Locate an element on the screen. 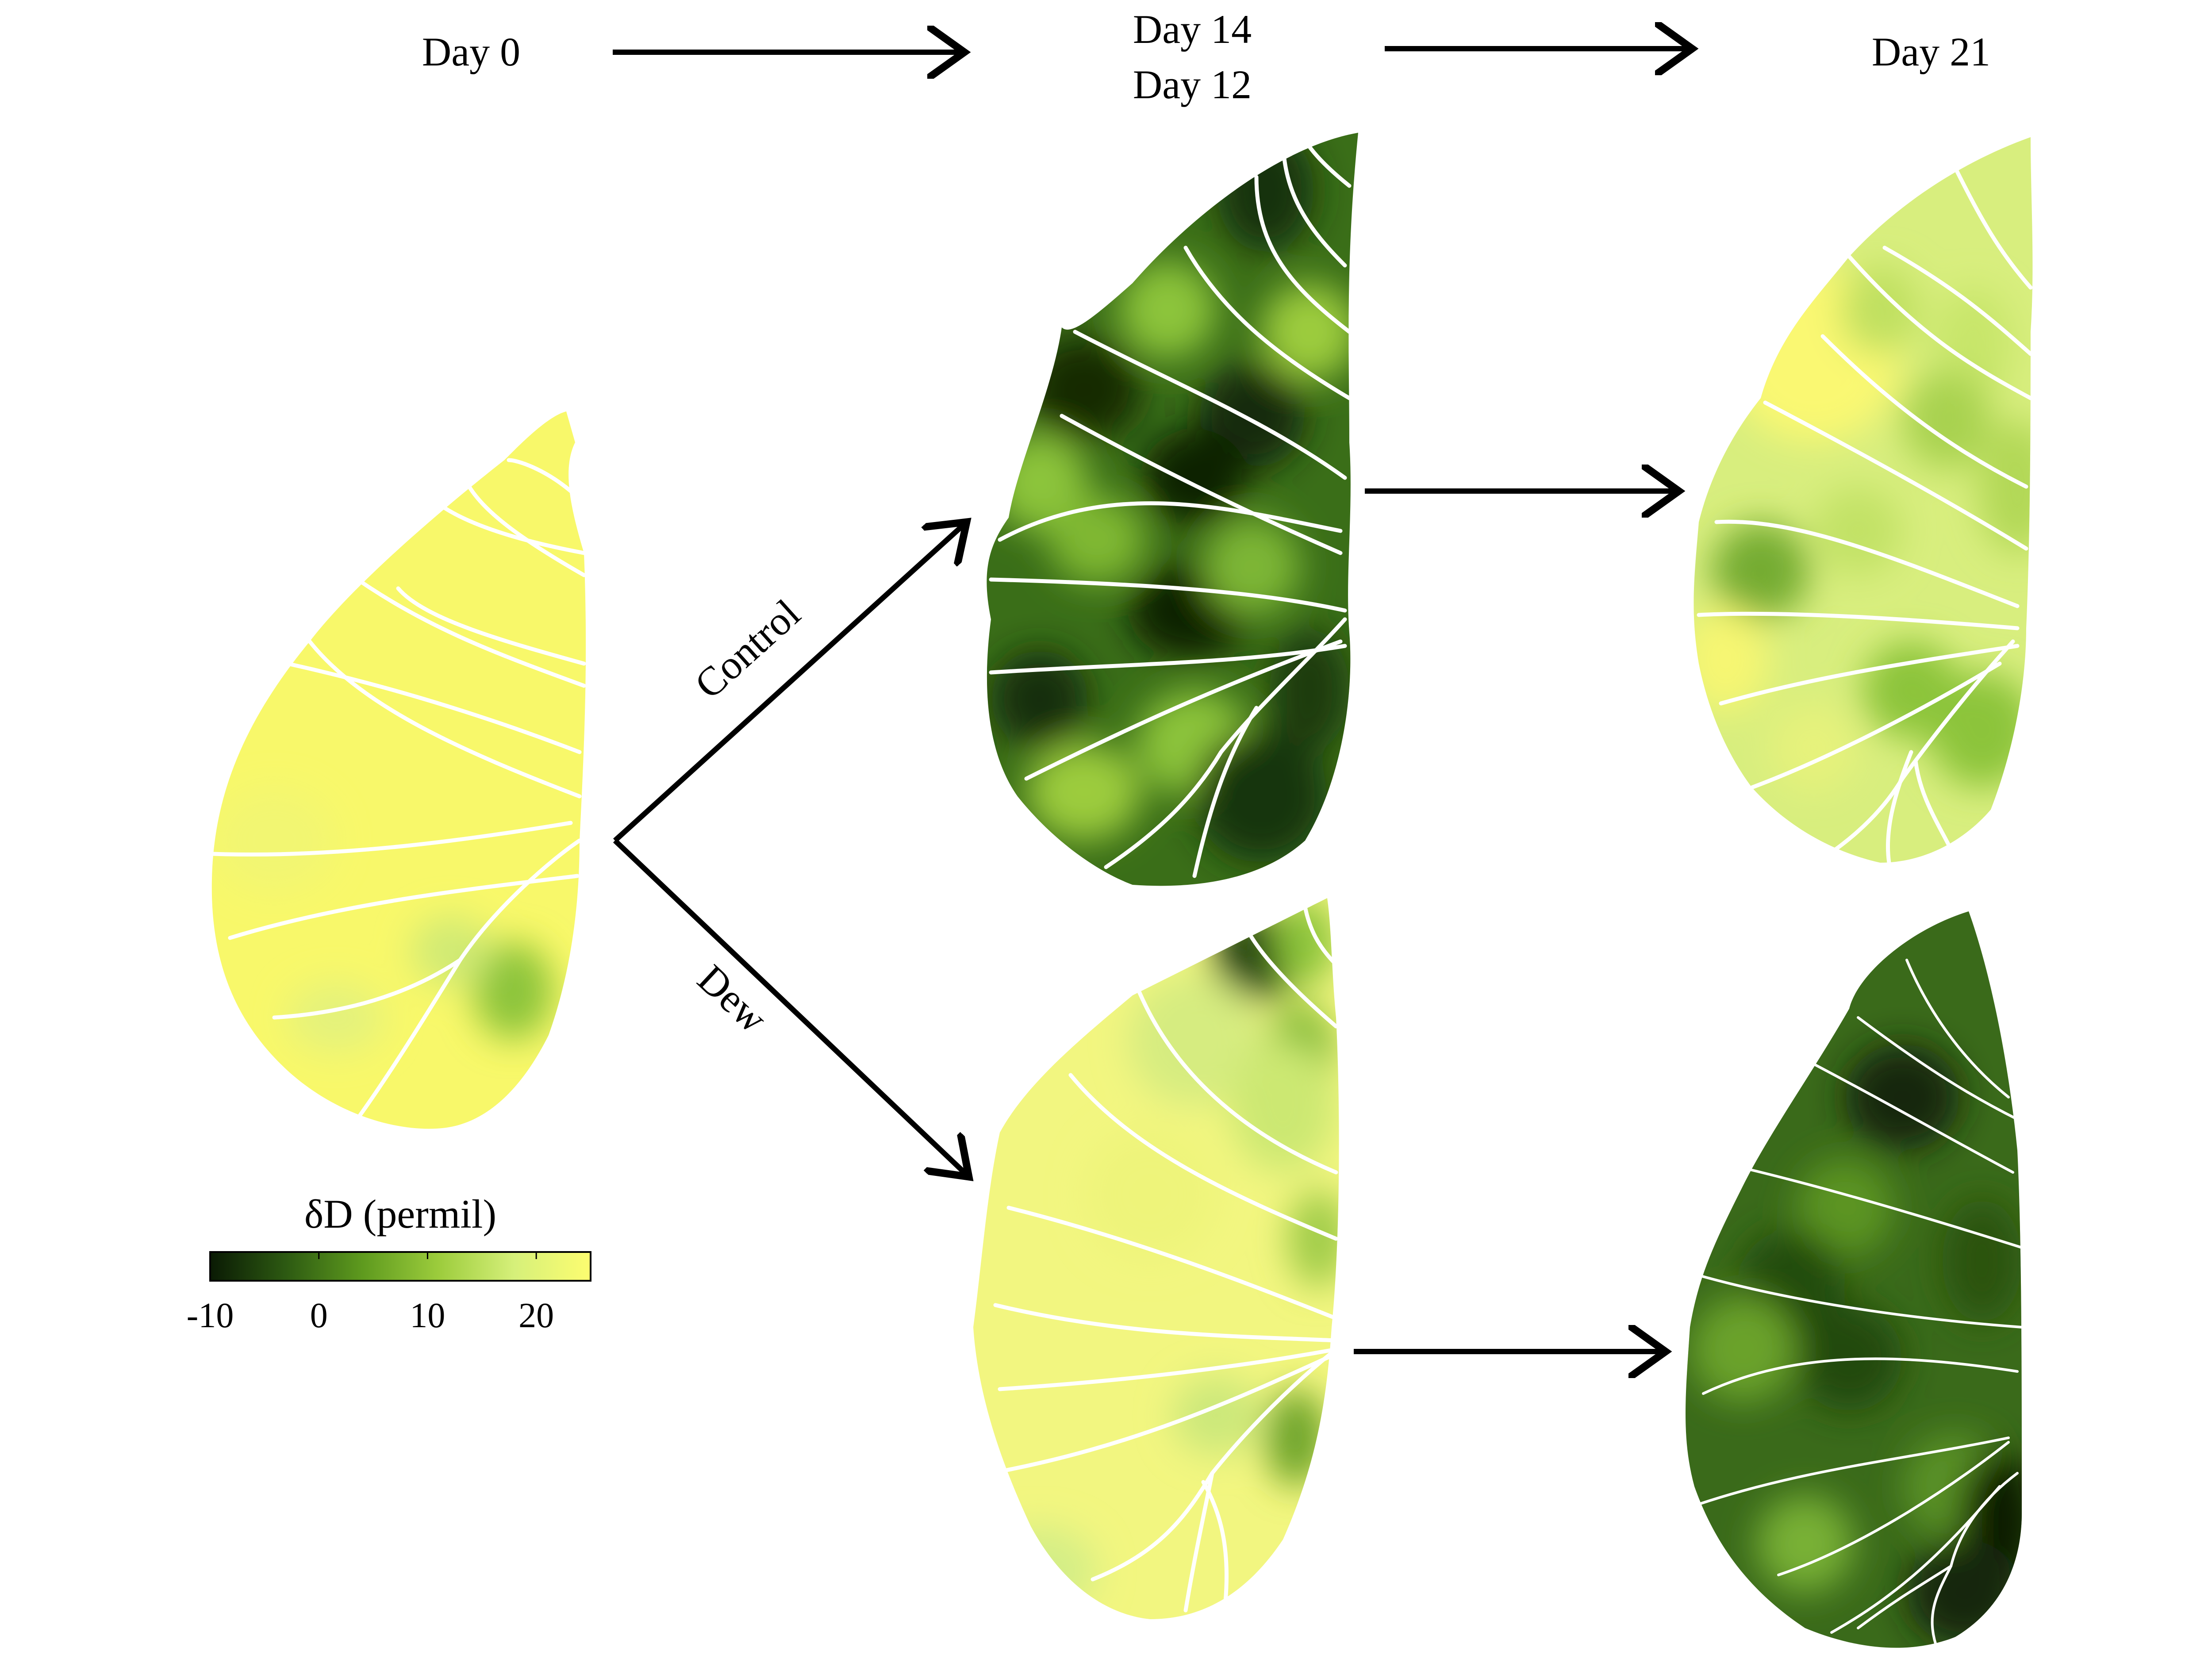 The height and width of the screenshot is (1659, 2212). control-branch-arrow is located at coordinates (790, 682).